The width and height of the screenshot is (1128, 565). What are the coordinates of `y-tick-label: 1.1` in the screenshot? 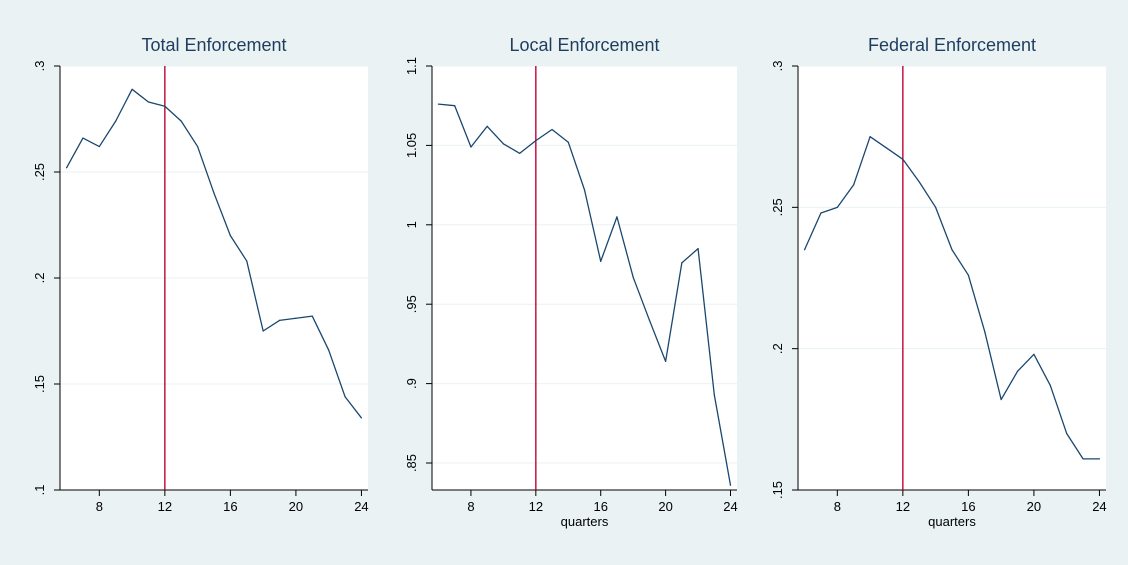 It's located at (411, 66).